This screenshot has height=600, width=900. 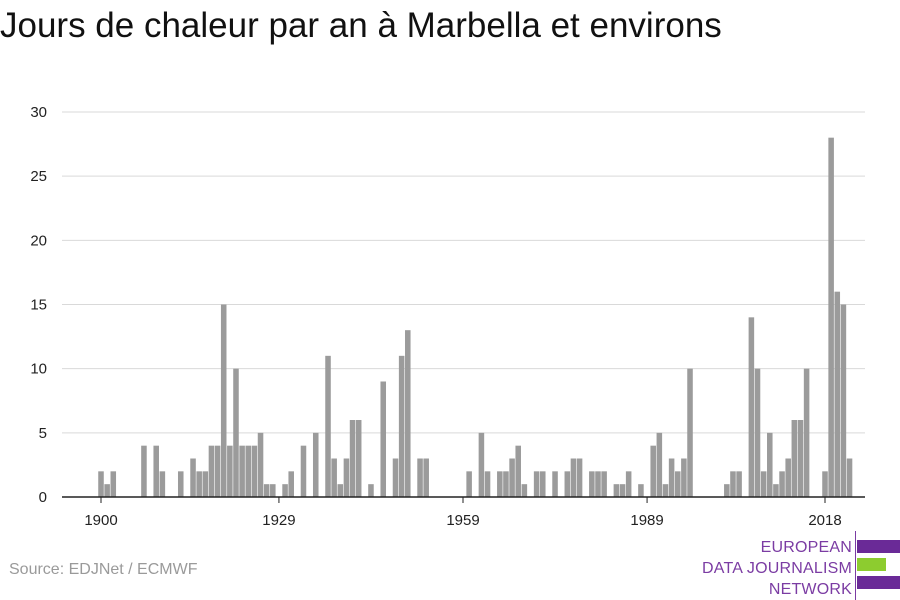 I want to click on bar-2020, so click(x=837, y=394).